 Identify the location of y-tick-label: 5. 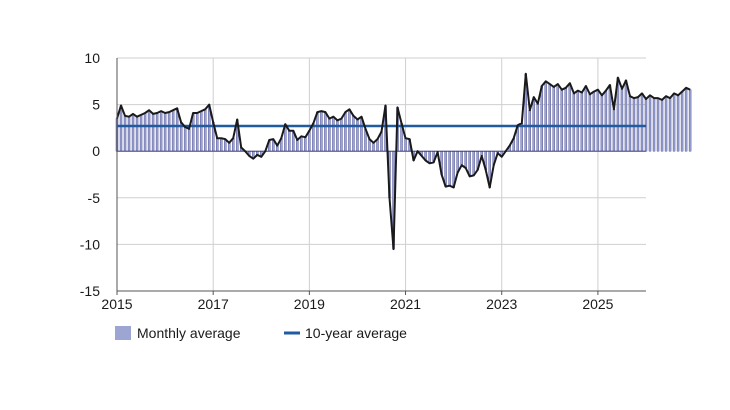
(96, 105).